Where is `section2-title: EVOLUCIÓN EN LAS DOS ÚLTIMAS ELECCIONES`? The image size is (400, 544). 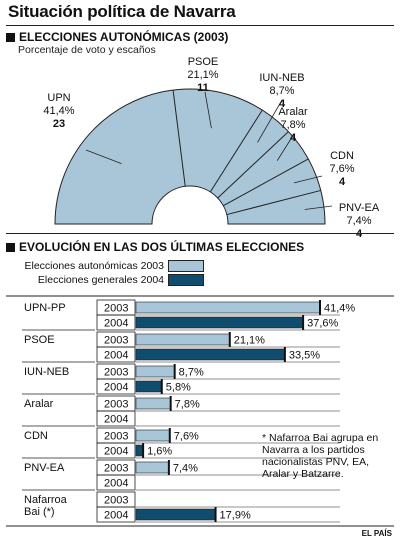
section2-title: EVOLUCIÓN EN LAS DOS ÚLTIMAS ELECCIONES is located at coordinates (162, 247).